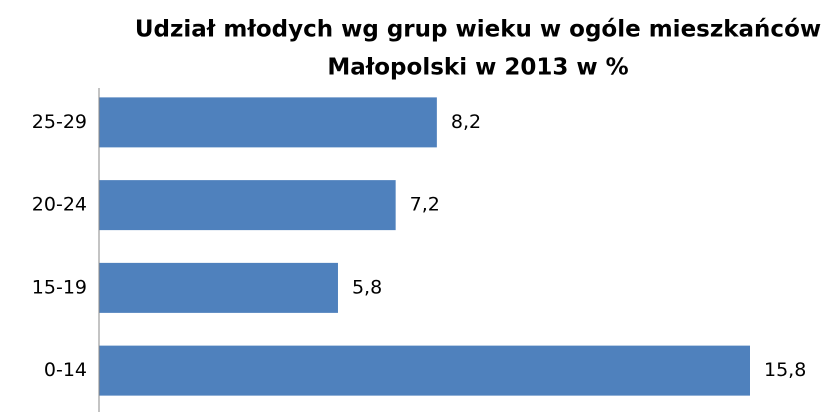 This screenshot has height=415, width=839. What do you see at coordinates (477, 68) in the screenshot?
I see `chart-title: Małopolski w 2013 w %` at bounding box center [477, 68].